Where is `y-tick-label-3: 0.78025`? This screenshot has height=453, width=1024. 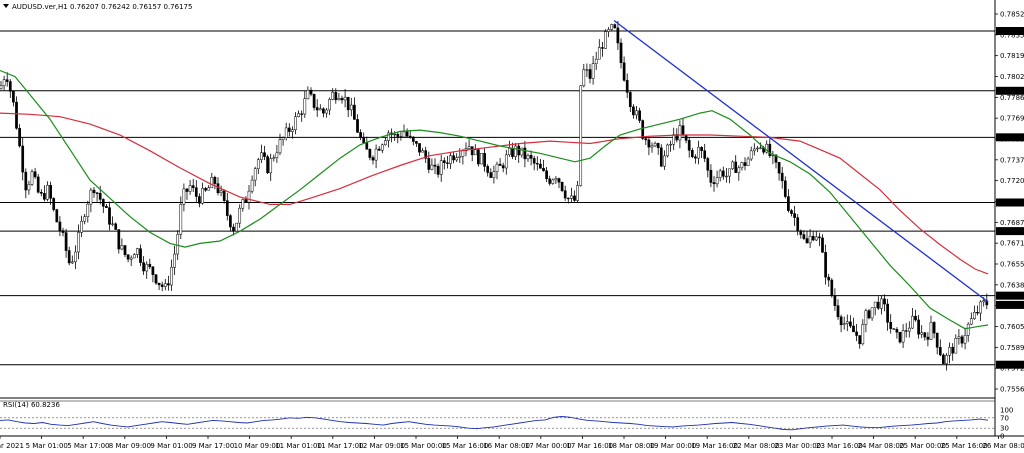 y-tick-label-3: 0.78025 is located at coordinates (1012, 77).